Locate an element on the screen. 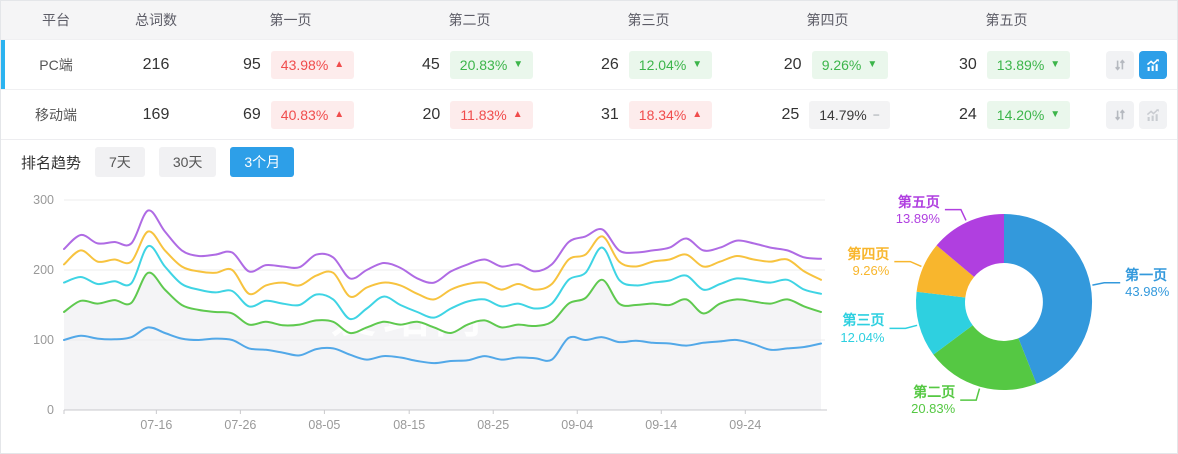  column-header-6: 第五页 is located at coordinates (1006, 20).